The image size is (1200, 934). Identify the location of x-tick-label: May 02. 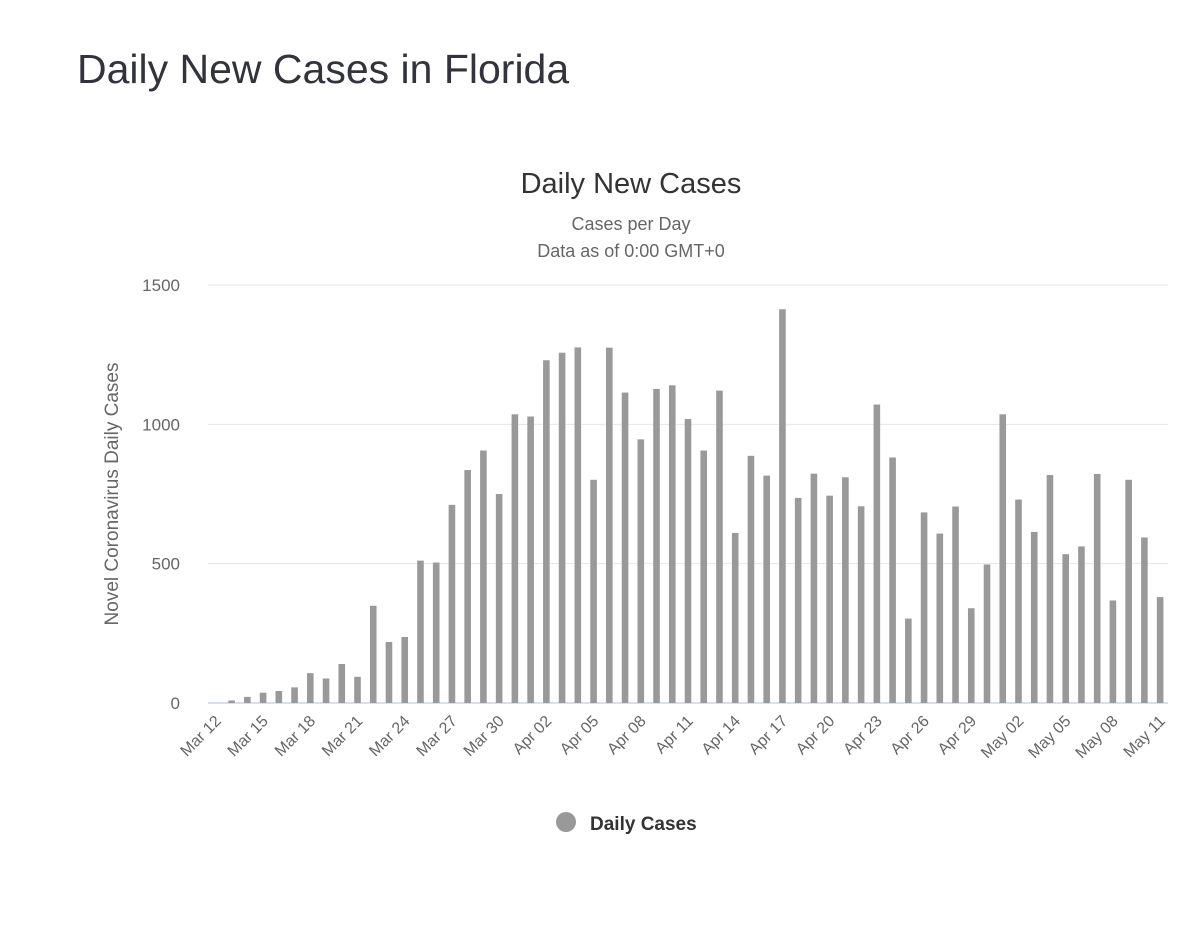
(1002, 737).